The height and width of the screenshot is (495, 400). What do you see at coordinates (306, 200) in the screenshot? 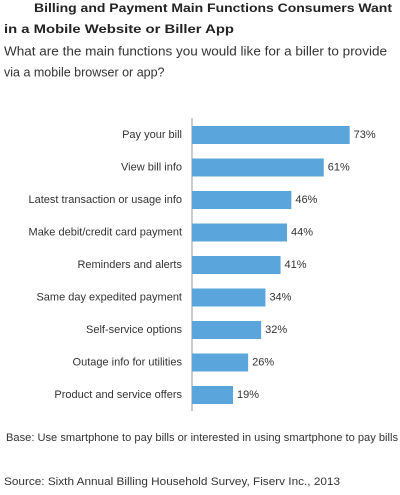
I see `value-label: 46%` at bounding box center [306, 200].